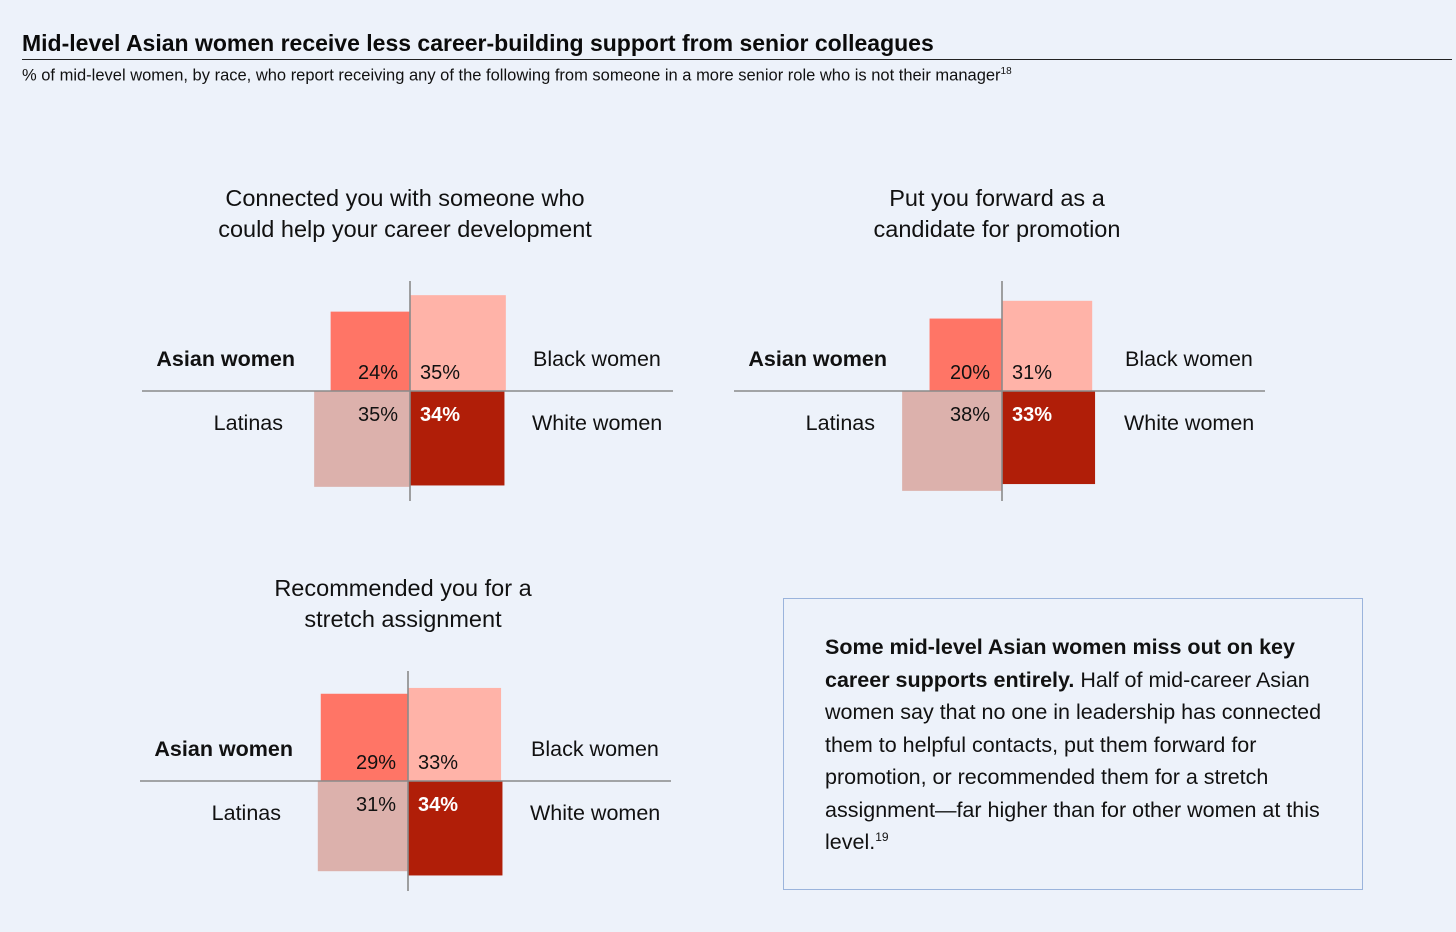 This screenshot has width=1456, height=932. What do you see at coordinates (1032, 415) in the screenshot?
I see `value-label-white: 33%` at bounding box center [1032, 415].